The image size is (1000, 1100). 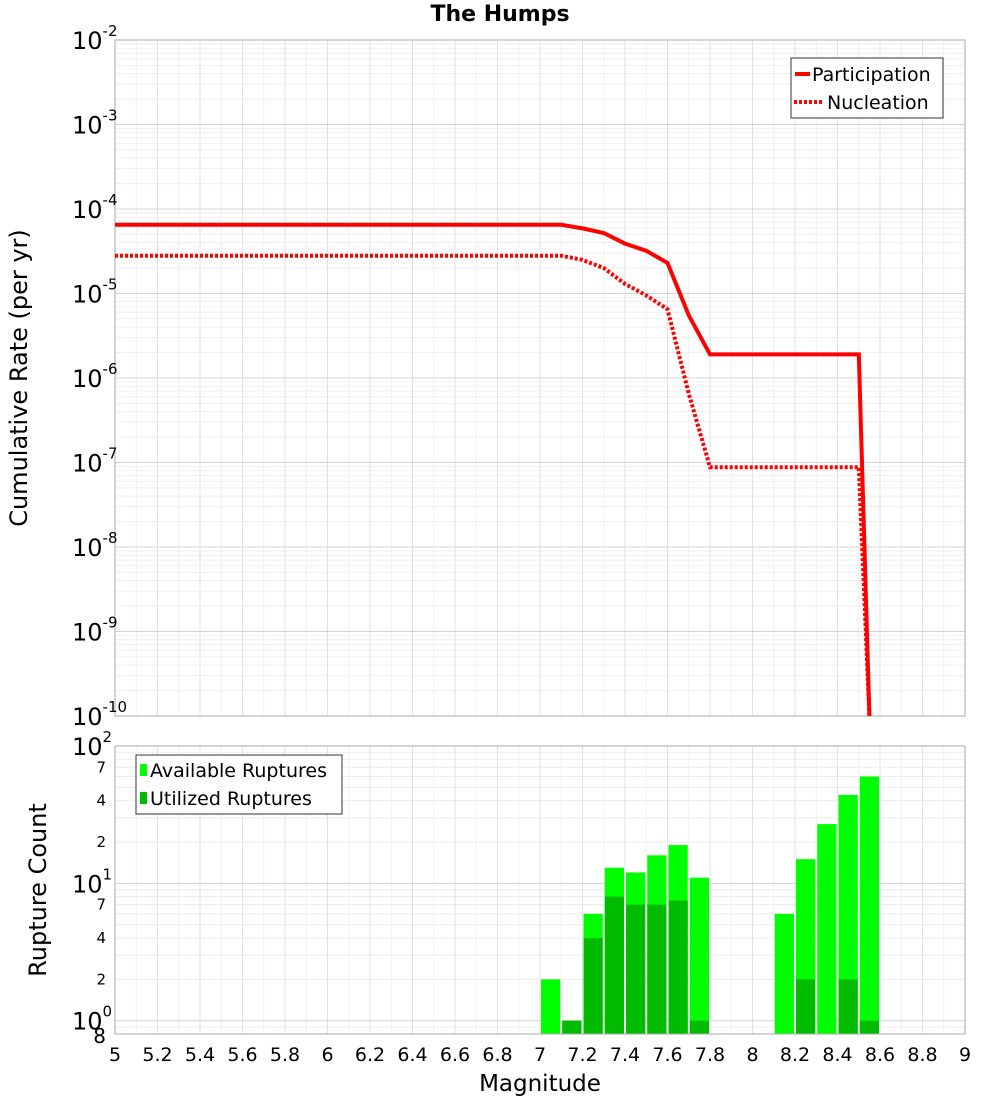 I want to click on x-axis-label: Magnitude, so click(x=540, y=1084).